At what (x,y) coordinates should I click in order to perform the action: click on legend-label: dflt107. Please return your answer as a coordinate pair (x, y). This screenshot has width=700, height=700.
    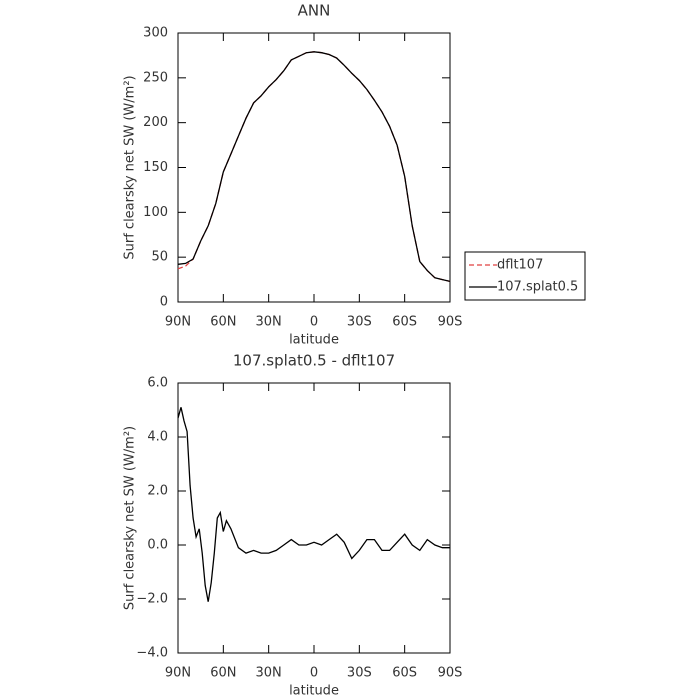
    Looking at the image, I should click on (520, 265).